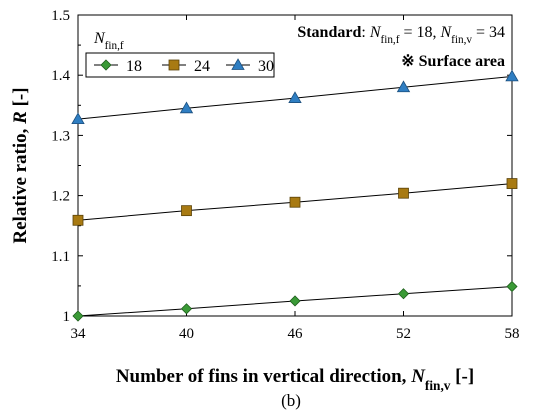 Image resolution: width=550 pixels, height=415 pixels. Describe the element at coordinates (291, 400) in the screenshot. I see `panel-label: (b)` at that location.